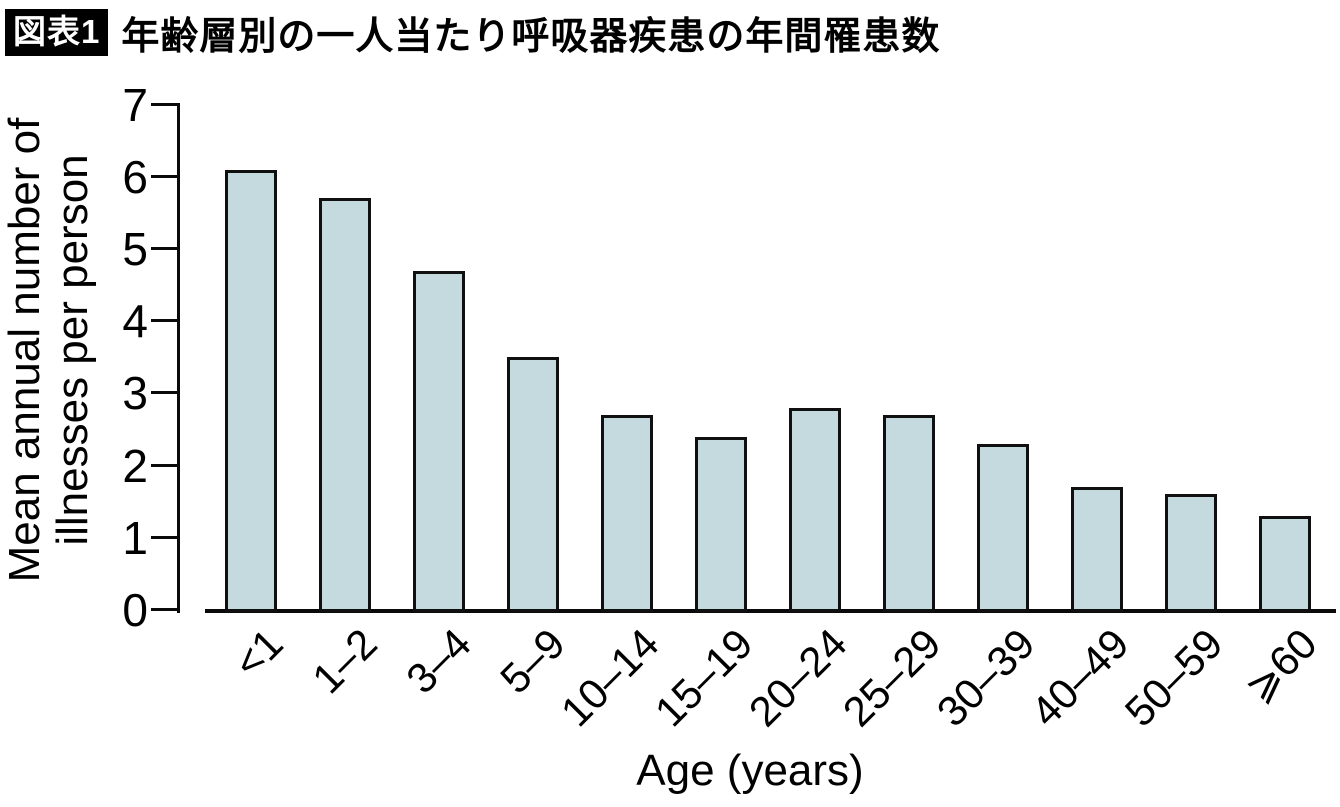 The height and width of the screenshot is (807, 1340). Describe the element at coordinates (135, 393) in the screenshot. I see `y-tick-label: 3` at that location.